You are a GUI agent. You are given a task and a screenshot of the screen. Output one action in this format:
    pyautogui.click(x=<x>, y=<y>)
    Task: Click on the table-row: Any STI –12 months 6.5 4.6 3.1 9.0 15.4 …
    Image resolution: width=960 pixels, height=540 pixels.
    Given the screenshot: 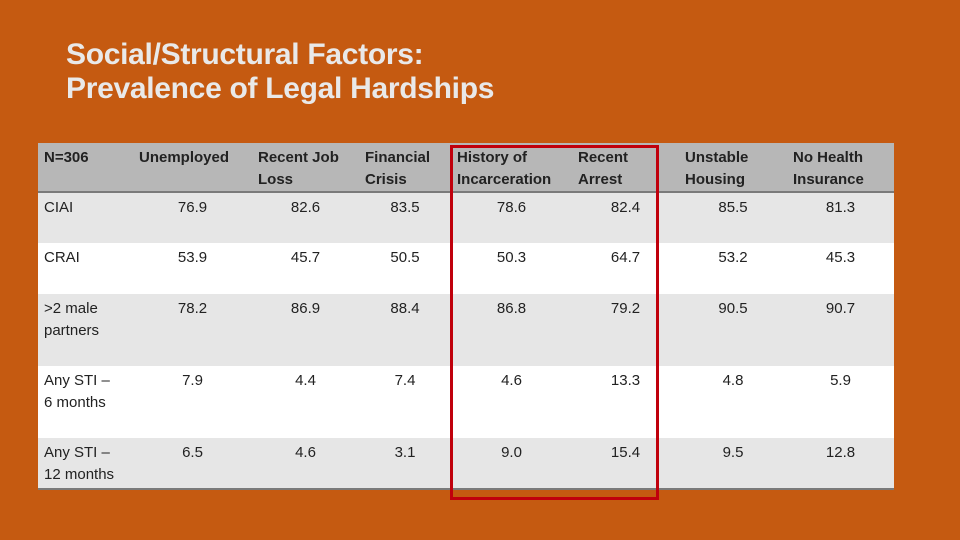 What is the action you would take?
    pyautogui.click(x=466, y=464)
    